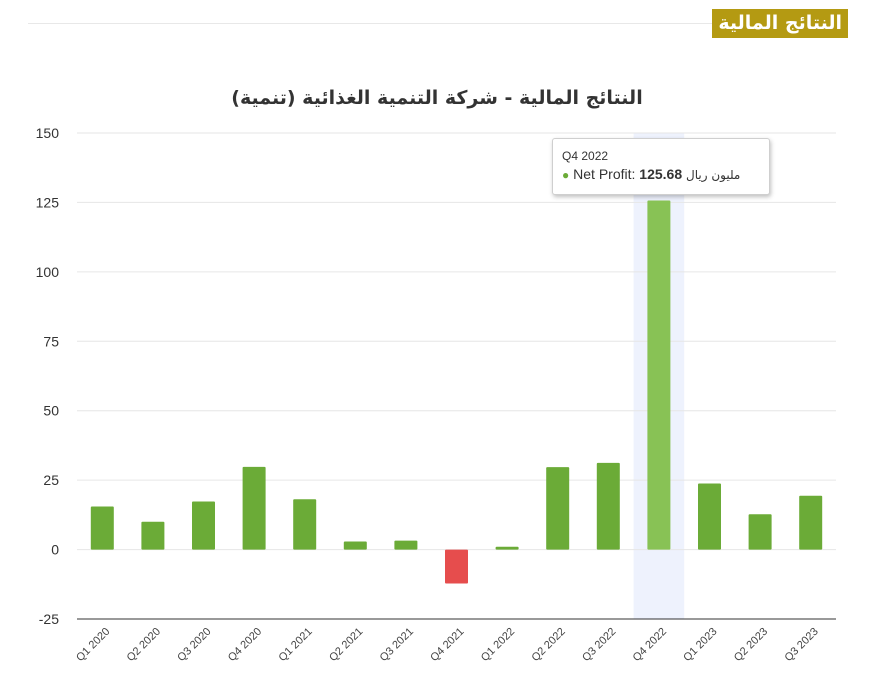 Image resolution: width=880 pixels, height=699 pixels. I want to click on y-tick-label: 150, so click(48, 133).